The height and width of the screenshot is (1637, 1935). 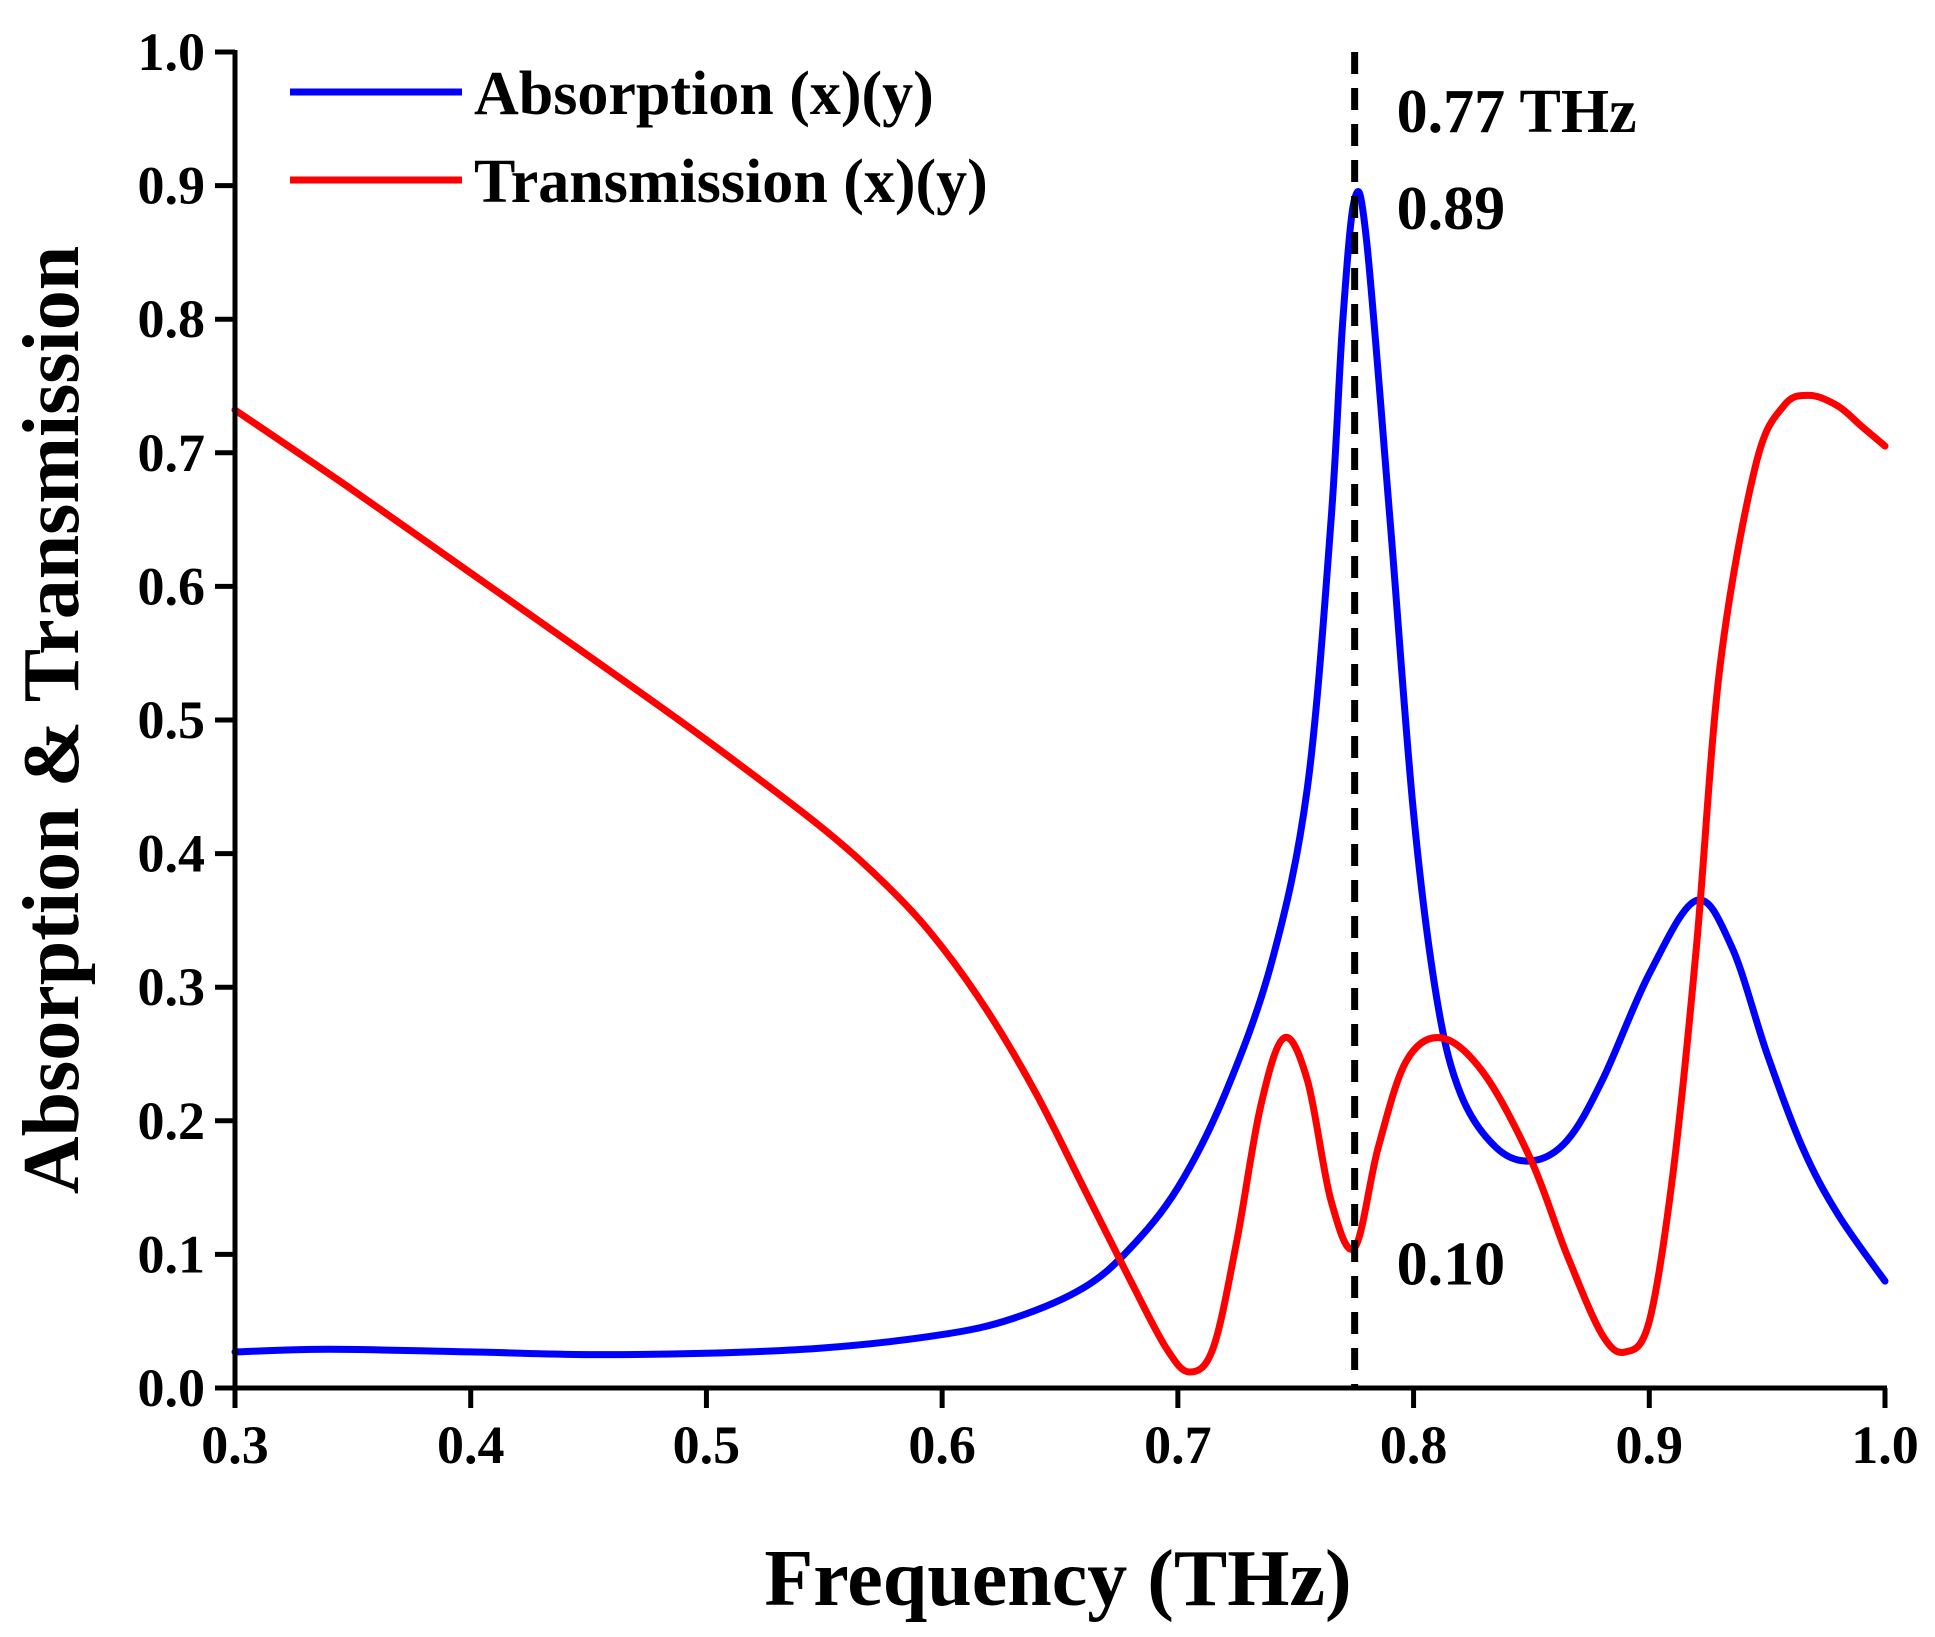 What do you see at coordinates (1517, 112) in the screenshot?
I see `annotation-frequency: 0.77 THz` at bounding box center [1517, 112].